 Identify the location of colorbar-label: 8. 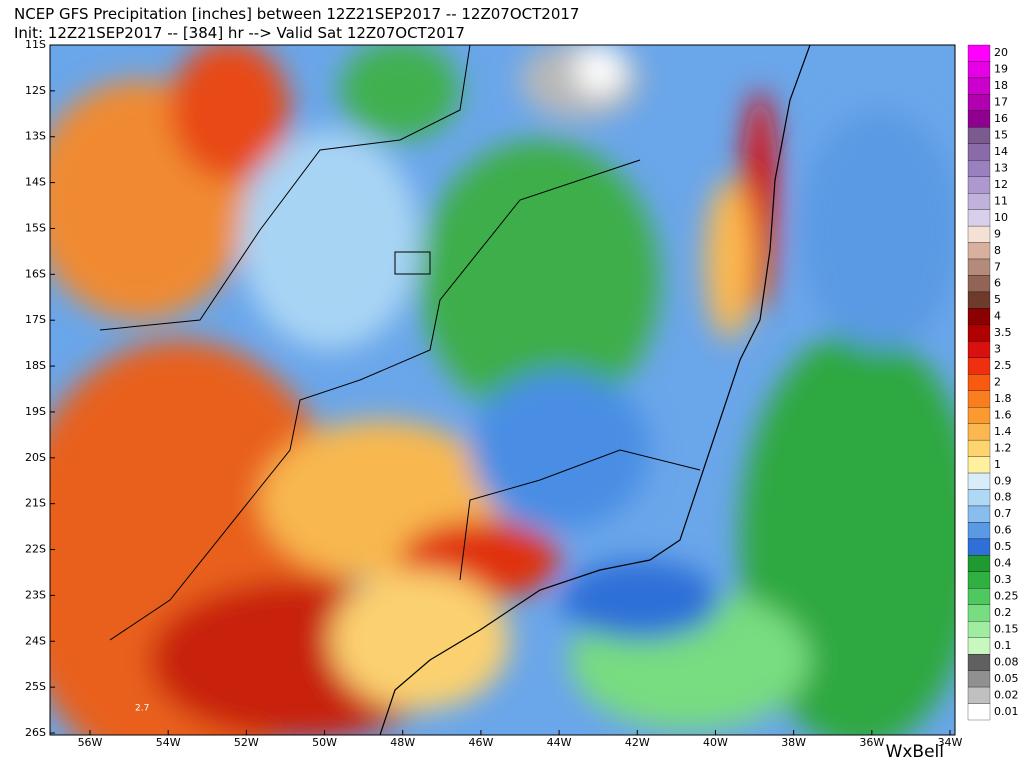
(997, 250).